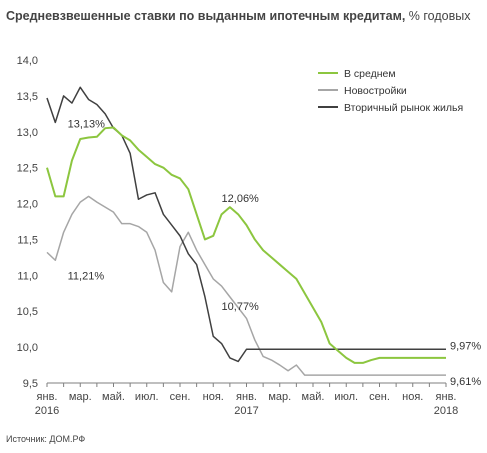  Describe the element at coordinates (27, 205) in the screenshot. I see `y-tick-label: 12,0` at that location.